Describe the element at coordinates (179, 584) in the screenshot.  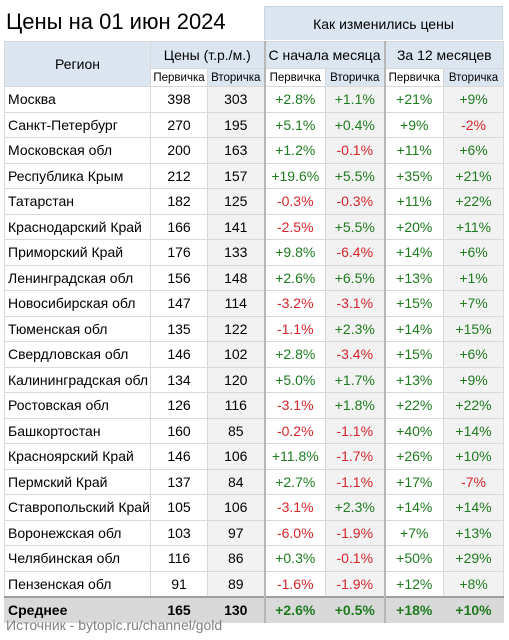
I see `primary-price-cell: 91` at that location.